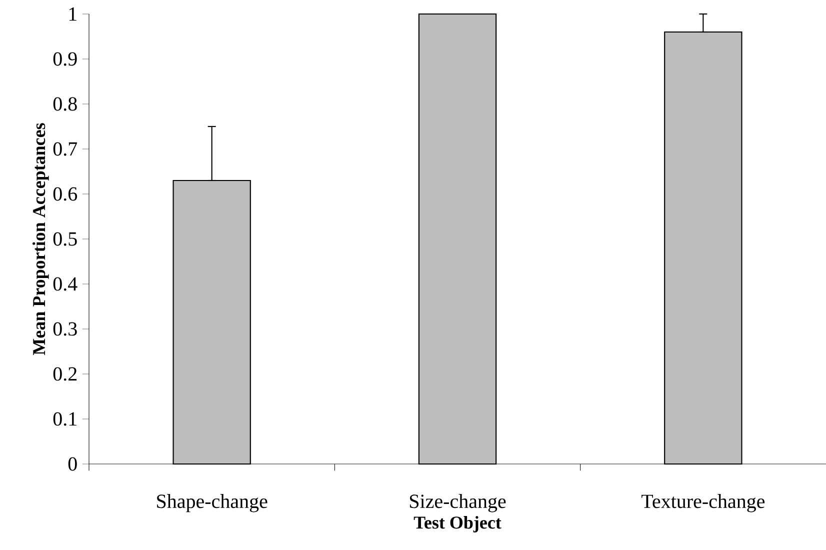  What do you see at coordinates (65, 149) in the screenshot?
I see `y-tick-label: 0.7` at bounding box center [65, 149].